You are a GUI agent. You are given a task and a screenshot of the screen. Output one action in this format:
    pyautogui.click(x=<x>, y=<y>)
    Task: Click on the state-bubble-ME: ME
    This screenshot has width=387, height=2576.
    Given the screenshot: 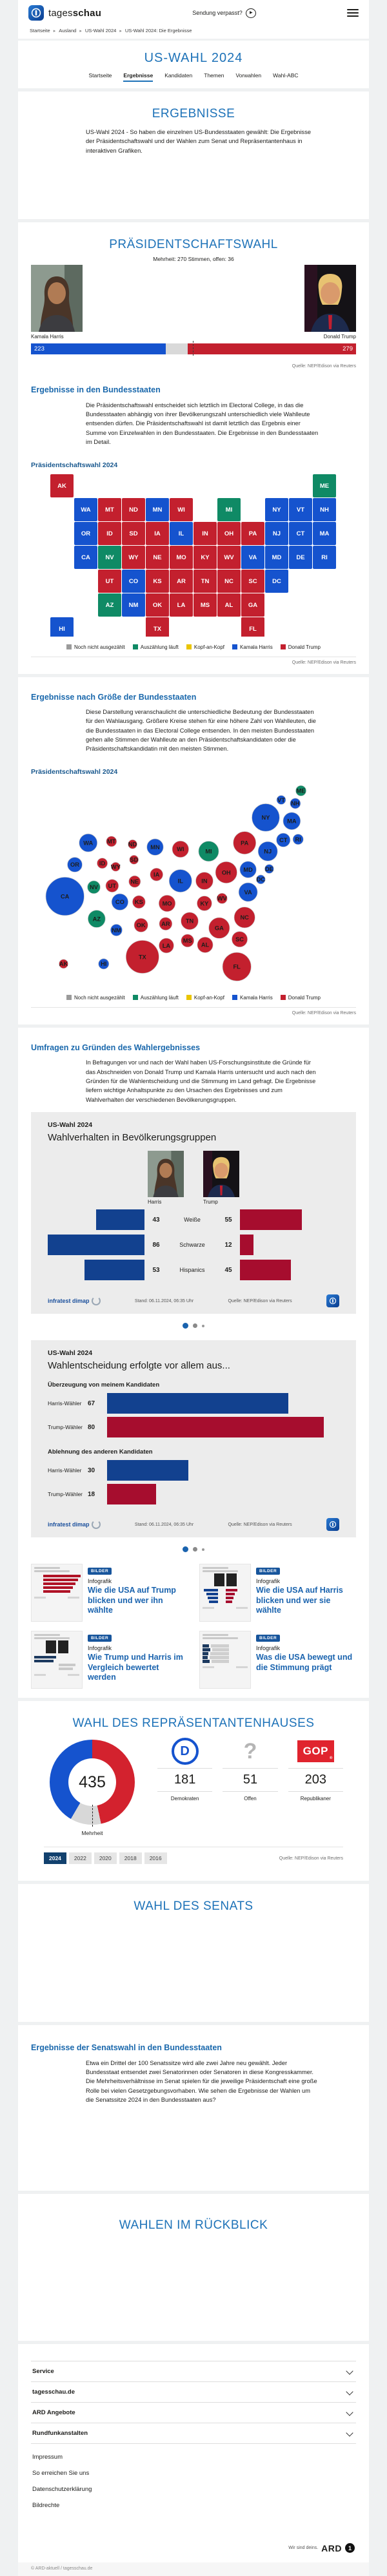 What is the action you would take?
    pyautogui.click(x=300, y=791)
    